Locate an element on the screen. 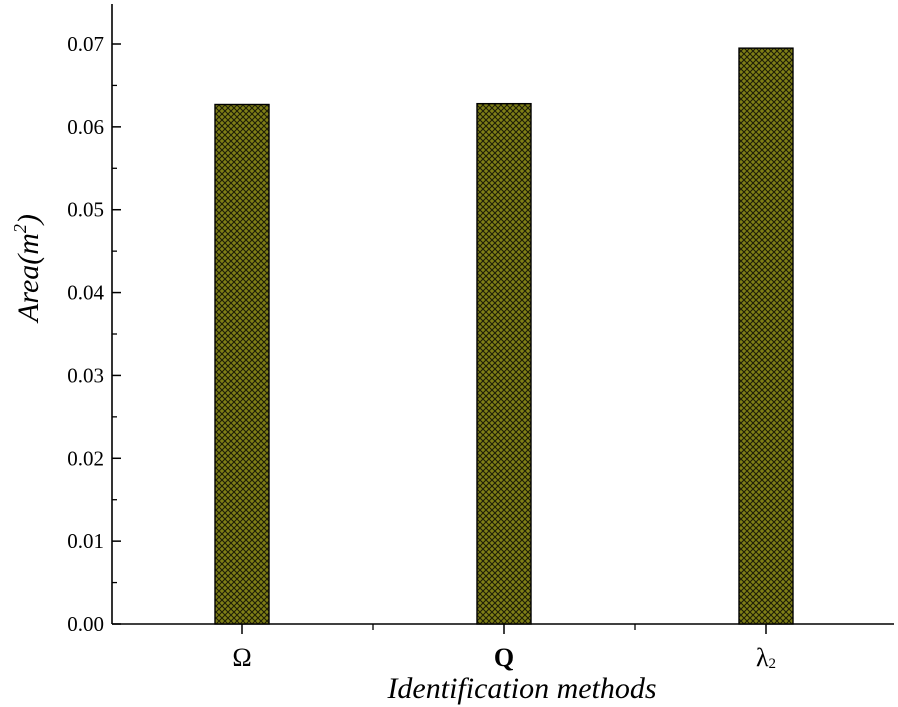 This screenshot has width=898, height=707. y-tick-label: 0.00 is located at coordinates (85, 624).